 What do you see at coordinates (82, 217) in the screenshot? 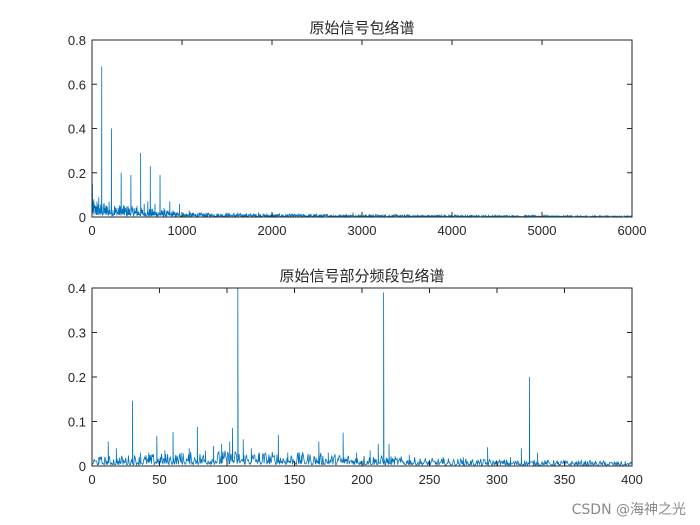
I see `top-y-tick-label: 0` at bounding box center [82, 217].